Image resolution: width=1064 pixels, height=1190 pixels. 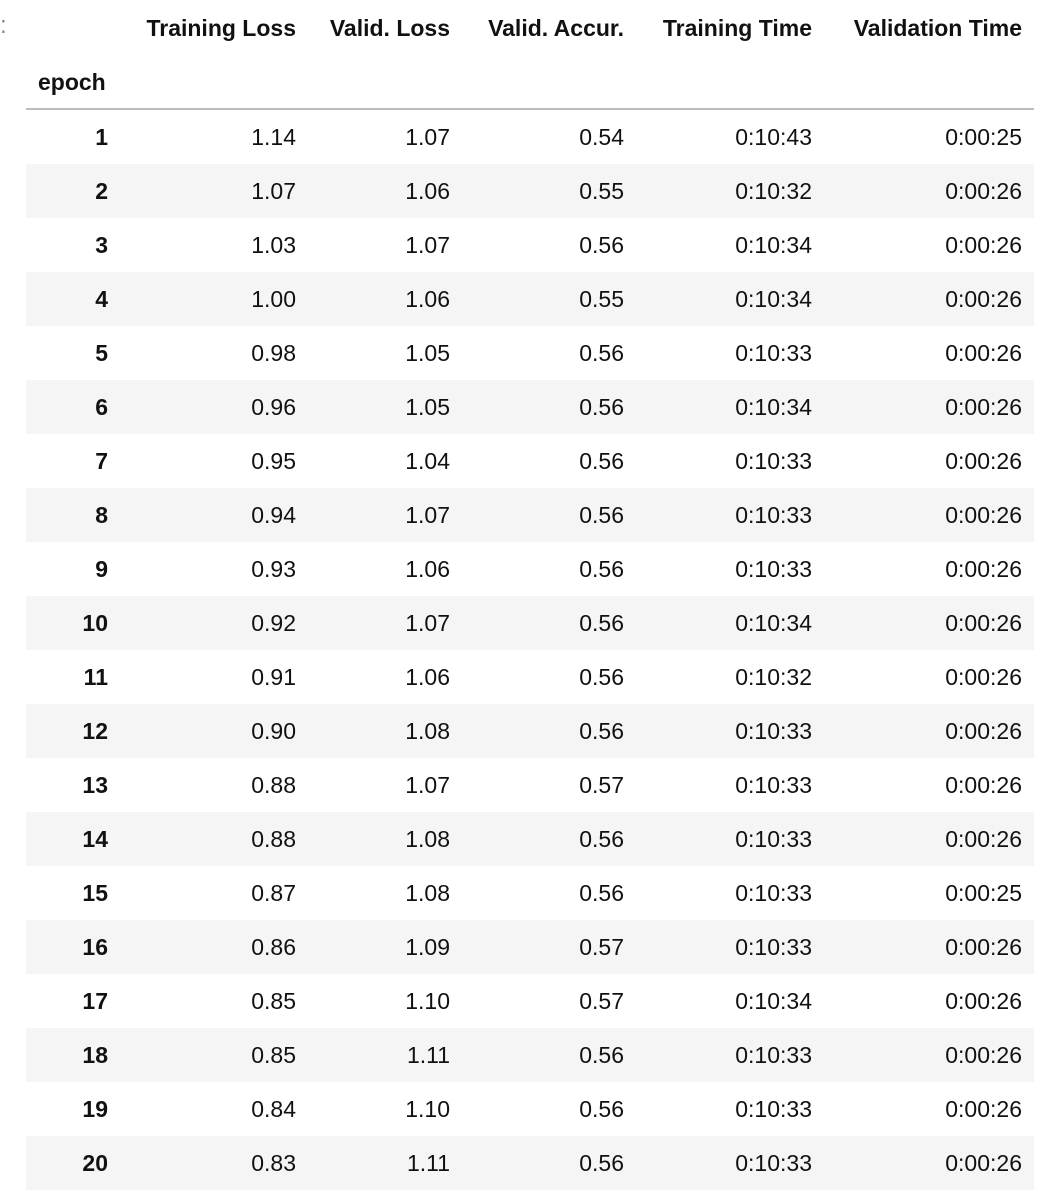 What do you see at coordinates (273, 568) in the screenshot?
I see `cell-training-loss: 0.93` at bounding box center [273, 568].